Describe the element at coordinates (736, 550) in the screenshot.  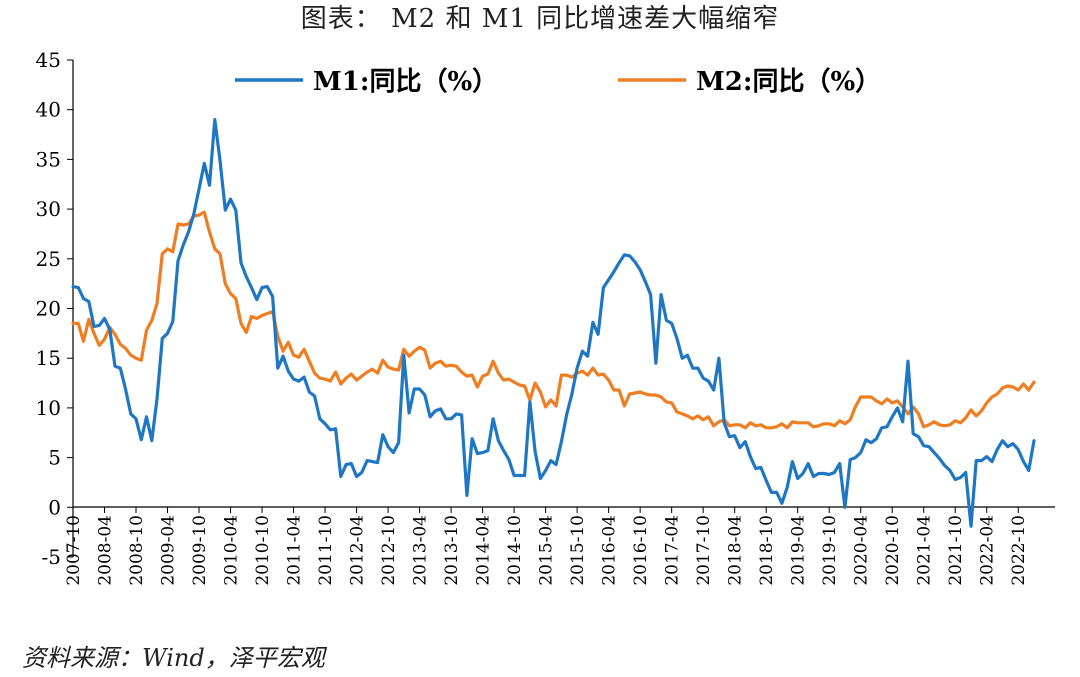
I see `x-tick-label: 2018-04` at that location.